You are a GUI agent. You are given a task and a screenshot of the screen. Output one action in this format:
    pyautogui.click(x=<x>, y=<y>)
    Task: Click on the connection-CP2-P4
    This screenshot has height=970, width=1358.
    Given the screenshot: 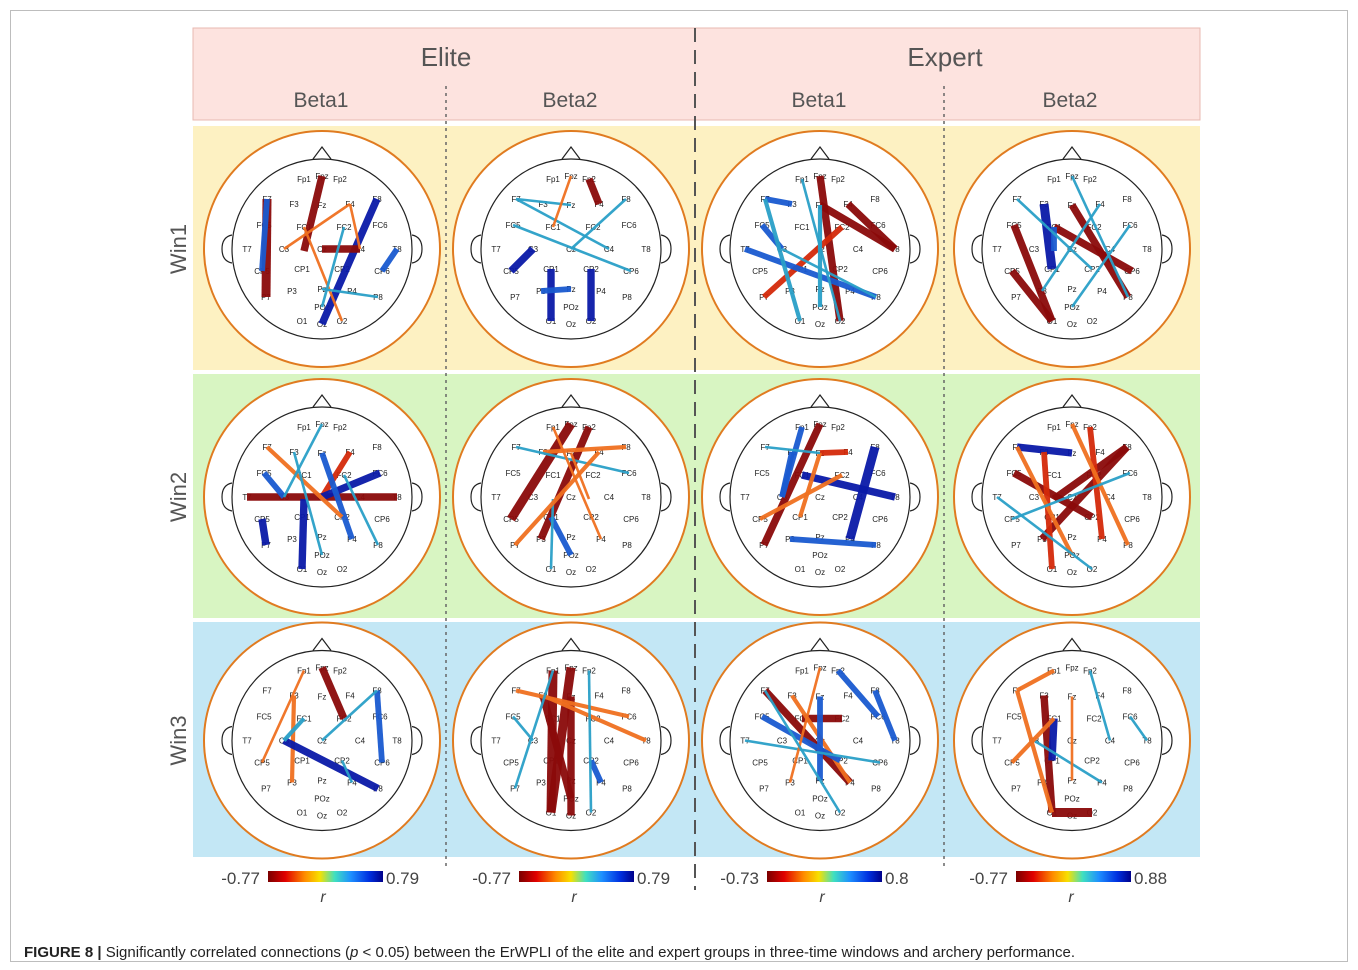 What is the action you would take?
    pyautogui.click(x=596, y=771)
    